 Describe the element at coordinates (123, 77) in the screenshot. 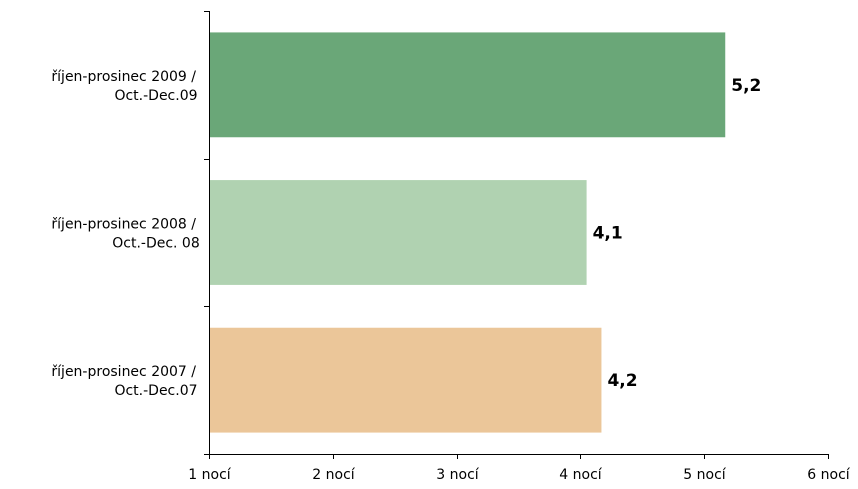

I see `category-label-line1: říjen-prosinec 2009 /` at that location.